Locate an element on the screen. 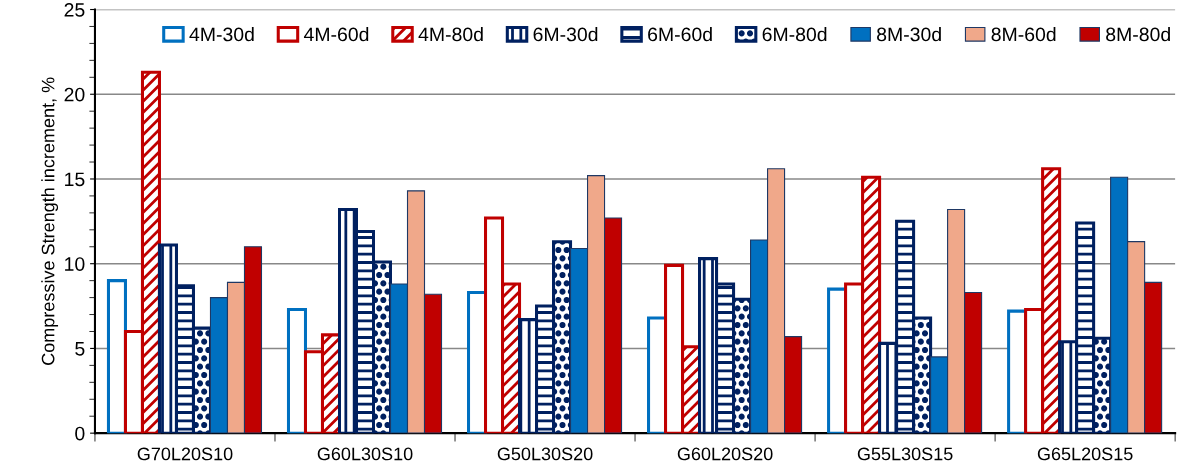 This screenshot has width=1187, height=476. y-tick-label: 25 is located at coordinates (74, 9).